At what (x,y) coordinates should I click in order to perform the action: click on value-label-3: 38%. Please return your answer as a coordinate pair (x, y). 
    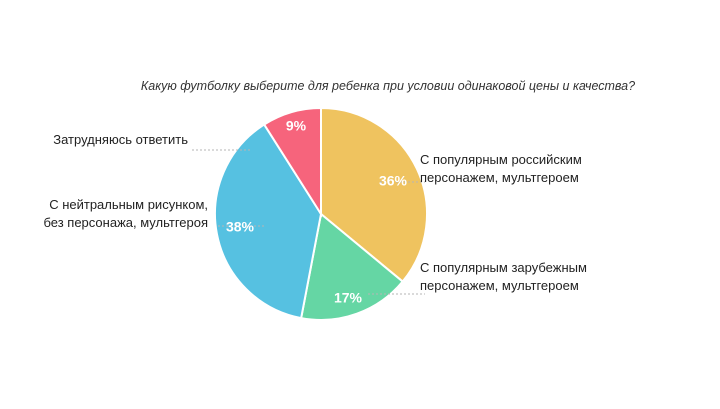
    Looking at the image, I should click on (240, 227).